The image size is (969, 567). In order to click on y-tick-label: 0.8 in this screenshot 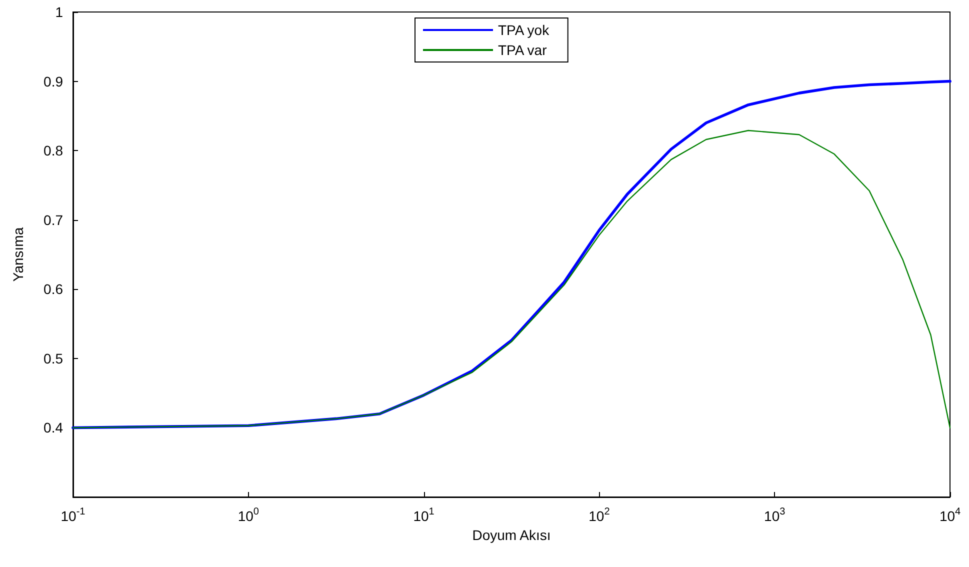, I will do `click(54, 150)`.